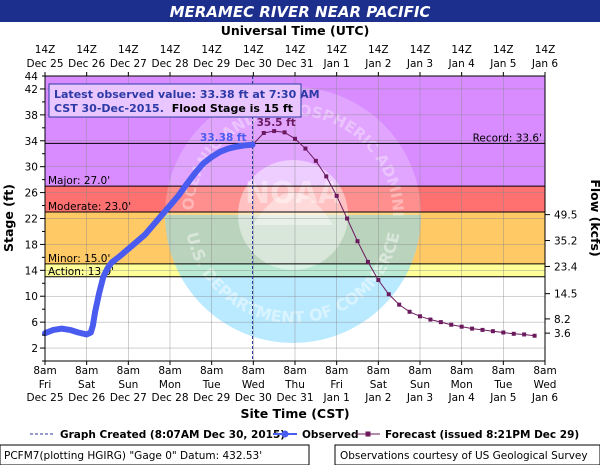 The height and width of the screenshot is (465, 600). I want to click on legend-observed-marker, so click(285, 434).